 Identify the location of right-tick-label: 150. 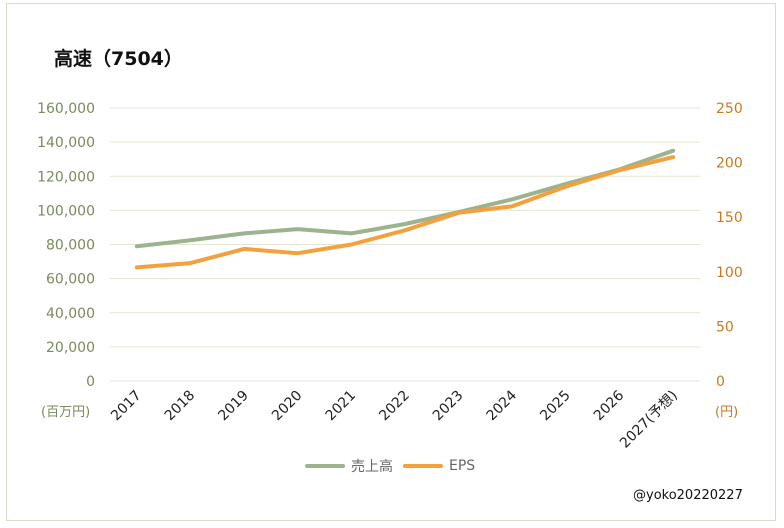
(729, 218).